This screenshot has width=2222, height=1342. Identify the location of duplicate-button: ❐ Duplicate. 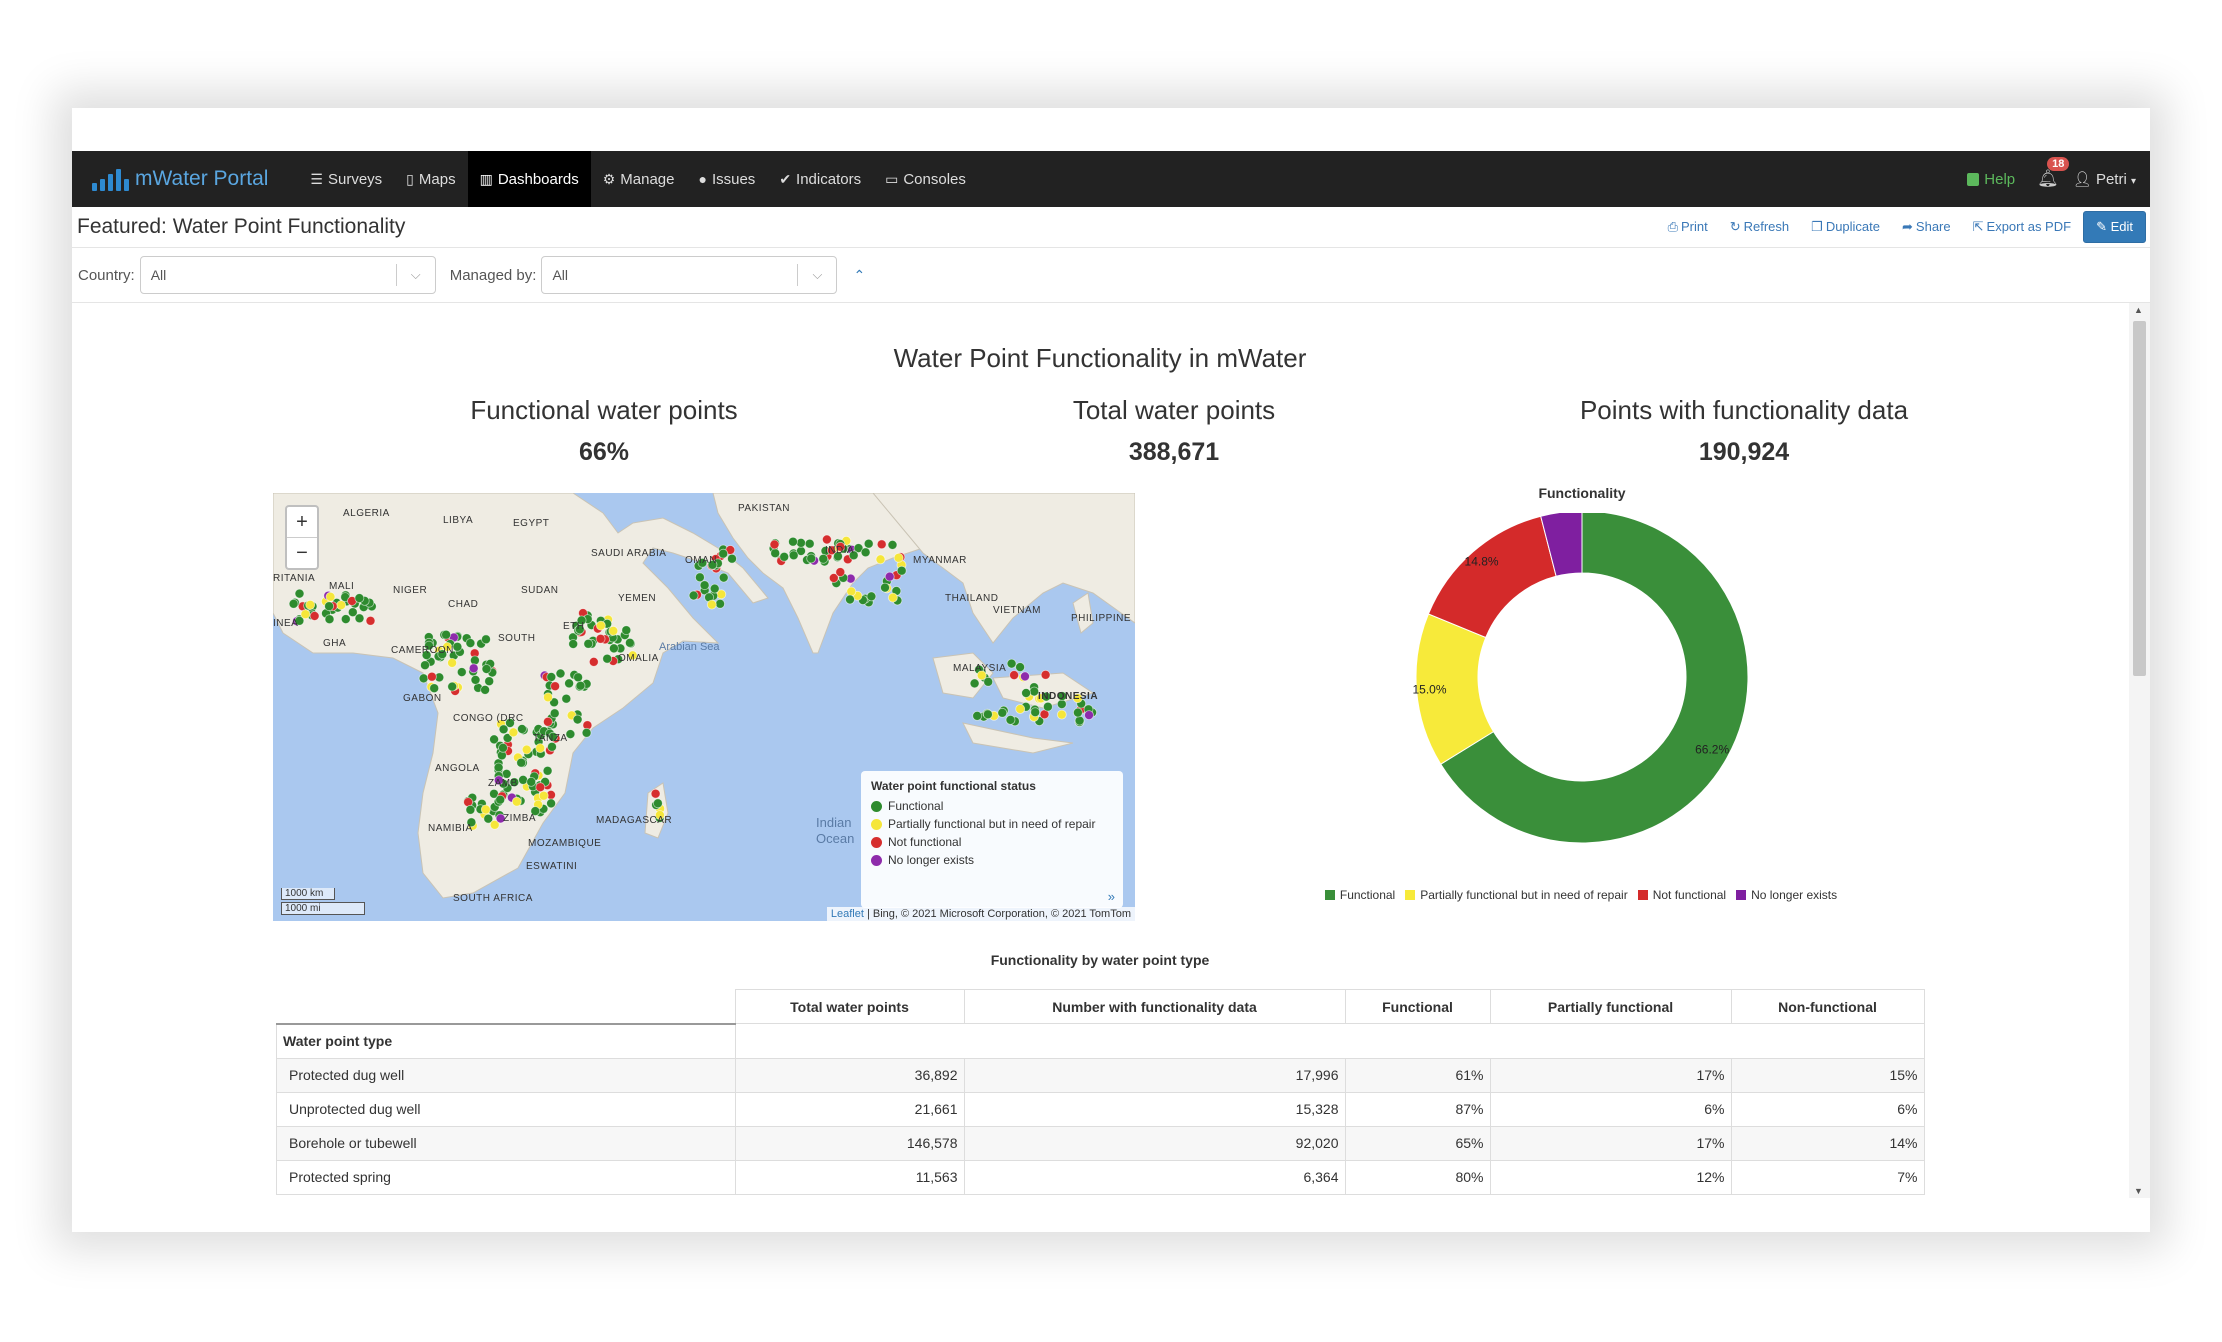
(1845, 227).